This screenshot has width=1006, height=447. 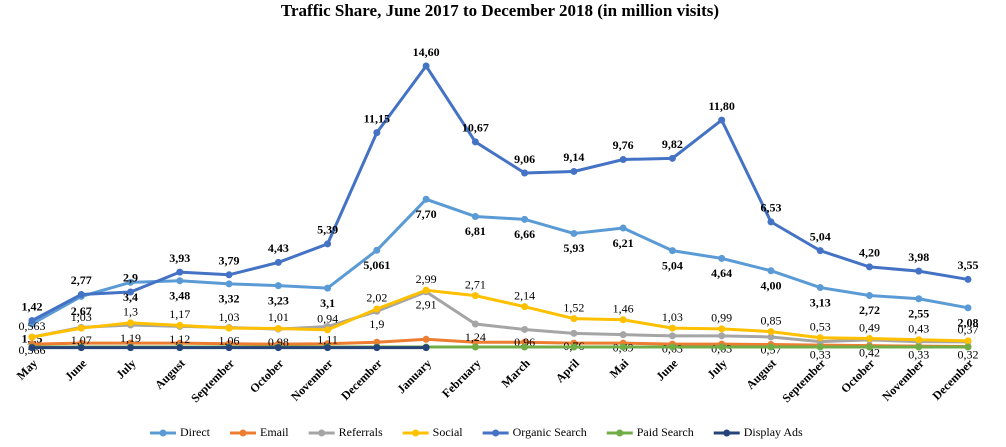 What do you see at coordinates (869, 353) in the screenshot?
I see `data-label: 0,42` at bounding box center [869, 353].